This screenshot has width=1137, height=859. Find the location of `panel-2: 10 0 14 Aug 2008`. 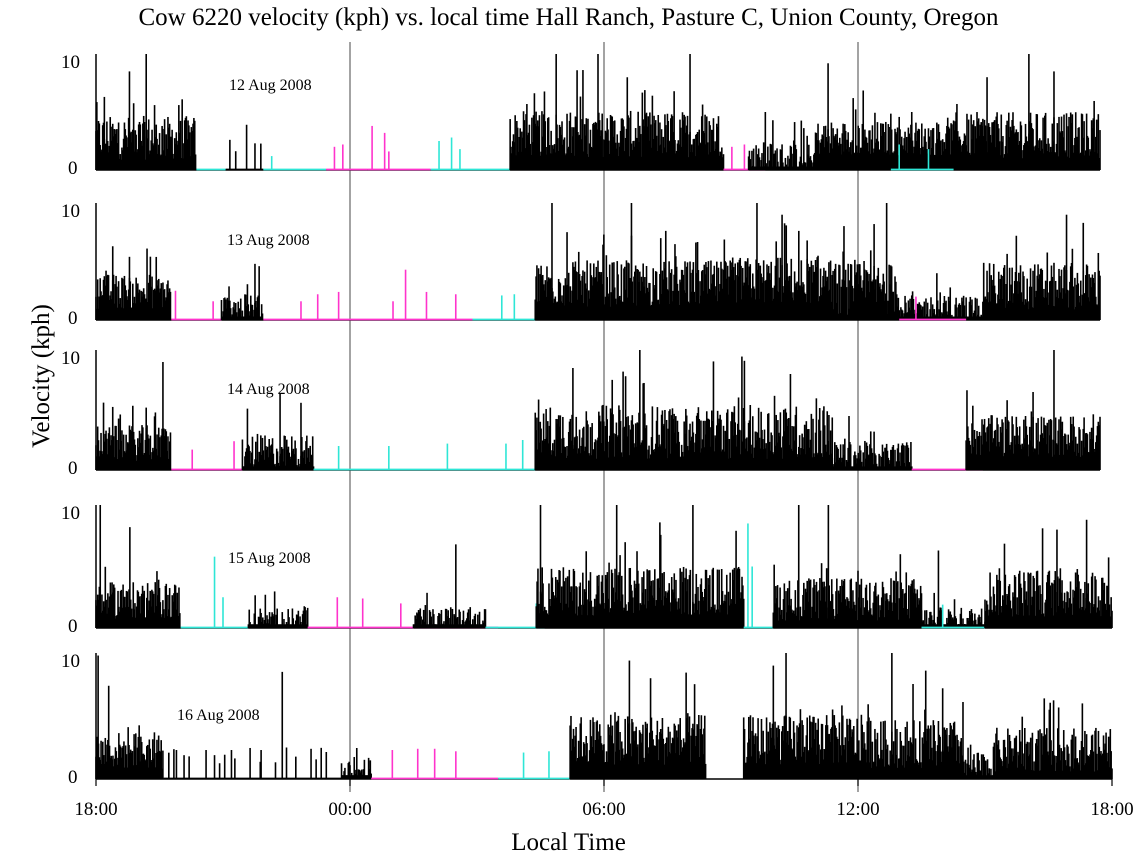

panel-2: 10 0 14 Aug 2008 is located at coordinates (581, 413).